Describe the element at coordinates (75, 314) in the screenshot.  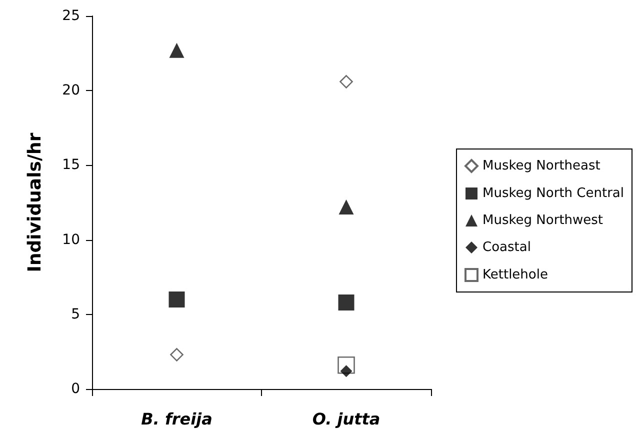
I see `y-tick-label: 5` at that location.